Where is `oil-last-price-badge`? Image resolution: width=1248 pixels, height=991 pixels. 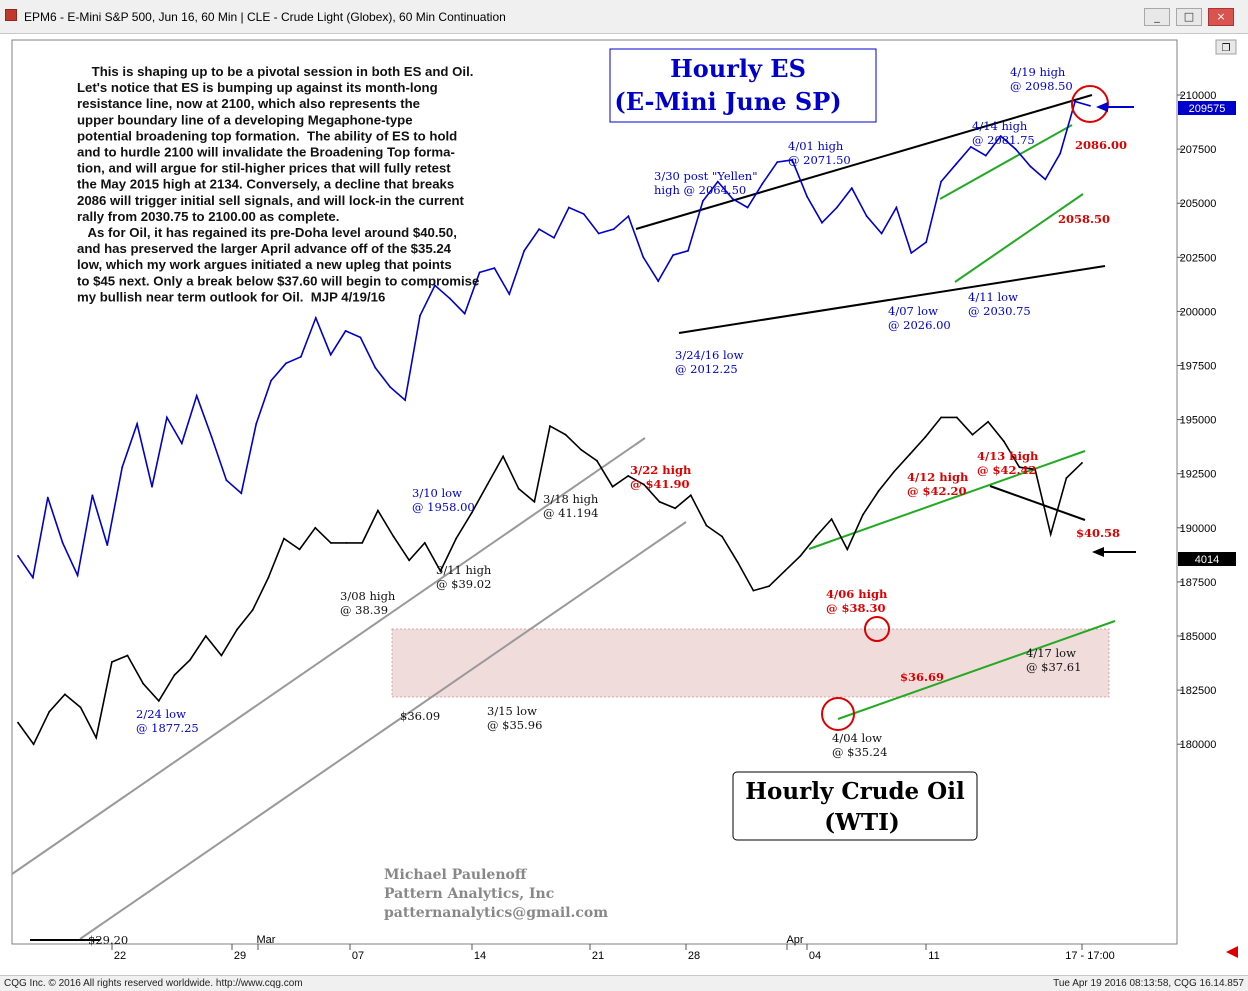
oil-last-price-badge is located at coordinates (1207, 559).